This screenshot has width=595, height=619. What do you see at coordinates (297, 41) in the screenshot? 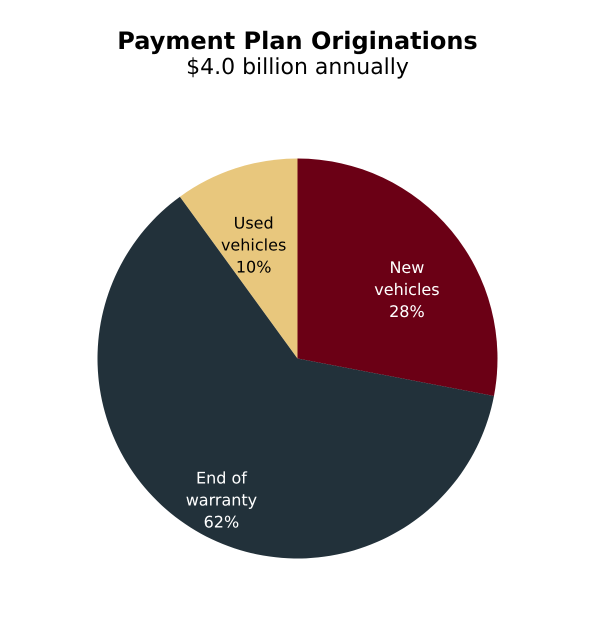
I see `chart-title: Payment Plan Originations` at bounding box center [297, 41].